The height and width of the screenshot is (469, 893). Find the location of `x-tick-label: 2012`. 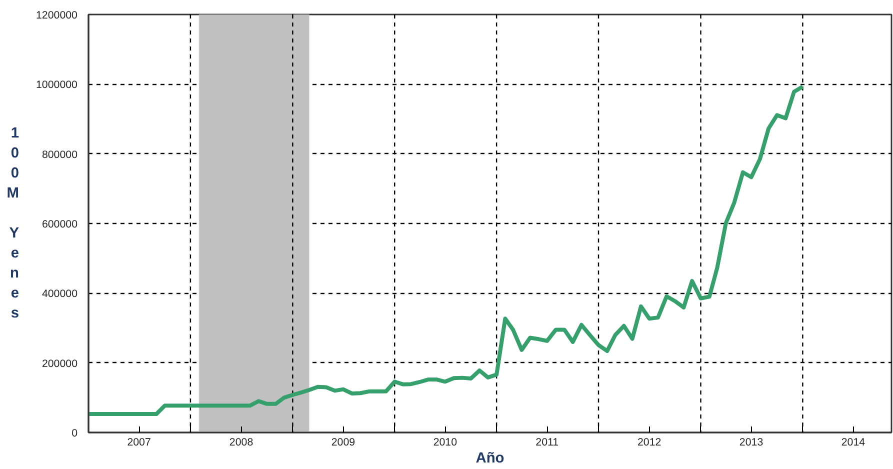

x-tick-label: 2012 is located at coordinates (649, 442).